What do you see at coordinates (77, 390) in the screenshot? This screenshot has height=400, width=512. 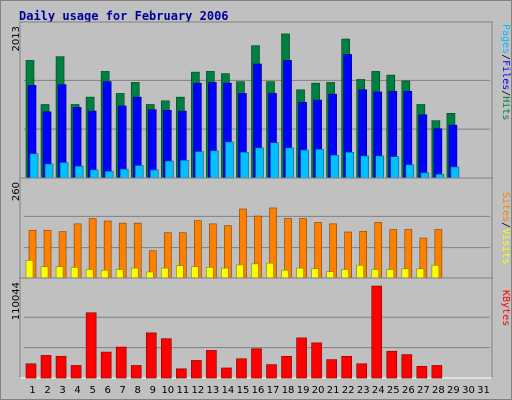 I see `x-tick-label: 4` at bounding box center [77, 390].